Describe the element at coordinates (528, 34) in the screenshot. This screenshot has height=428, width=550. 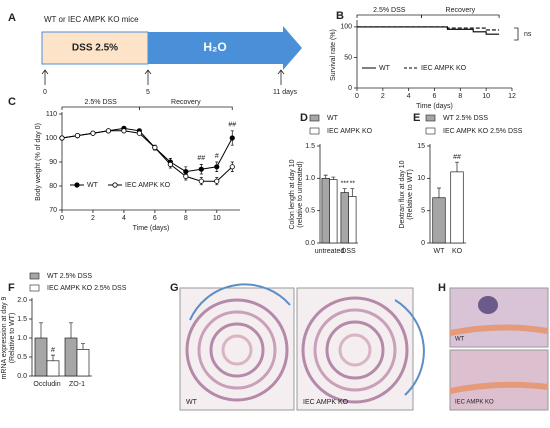
I see `annotation: ns` at that location.